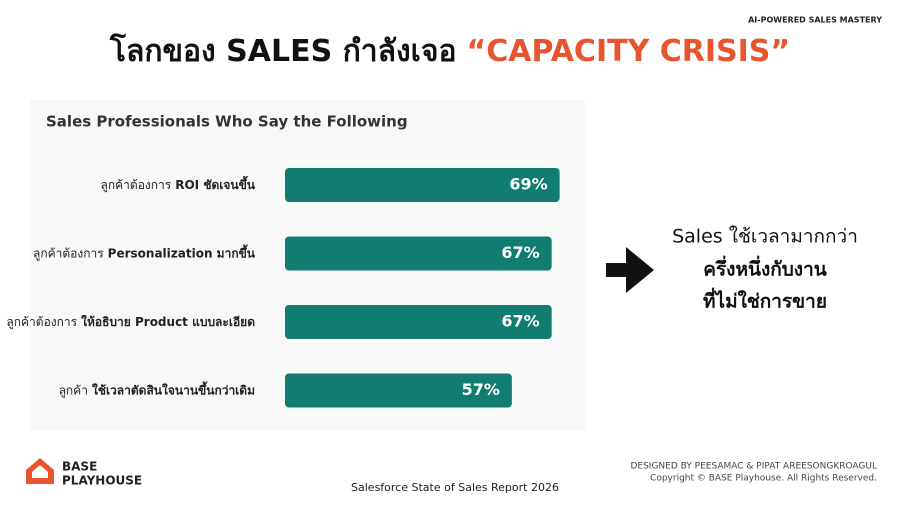 The height and width of the screenshot is (506, 900). What do you see at coordinates (764, 268) in the screenshot?
I see `insight-line: ครึ่งหนึ่งกับงาน` at bounding box center [764, 268].